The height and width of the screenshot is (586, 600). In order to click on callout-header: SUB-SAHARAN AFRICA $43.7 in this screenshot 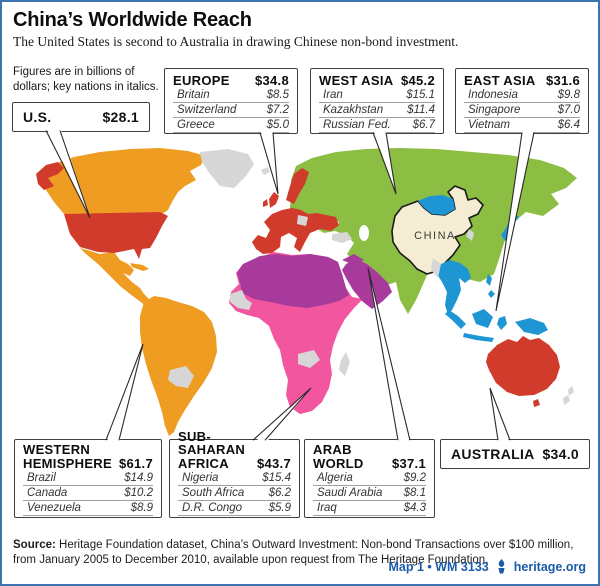, I will do `click(234, 449)`.